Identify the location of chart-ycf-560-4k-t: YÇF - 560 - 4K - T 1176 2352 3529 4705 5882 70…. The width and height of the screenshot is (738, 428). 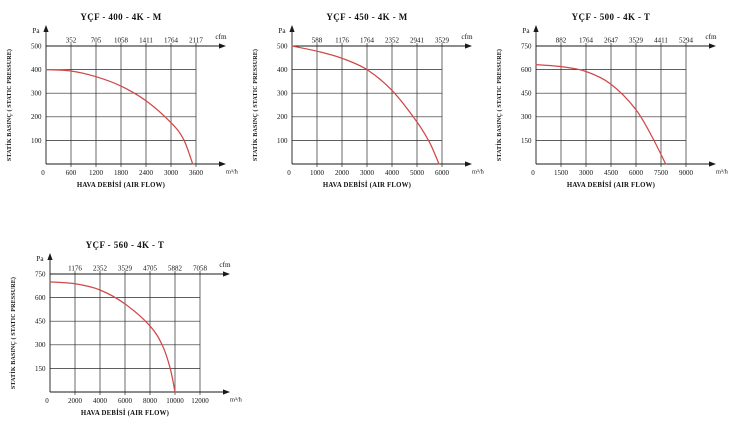
(129, 332).